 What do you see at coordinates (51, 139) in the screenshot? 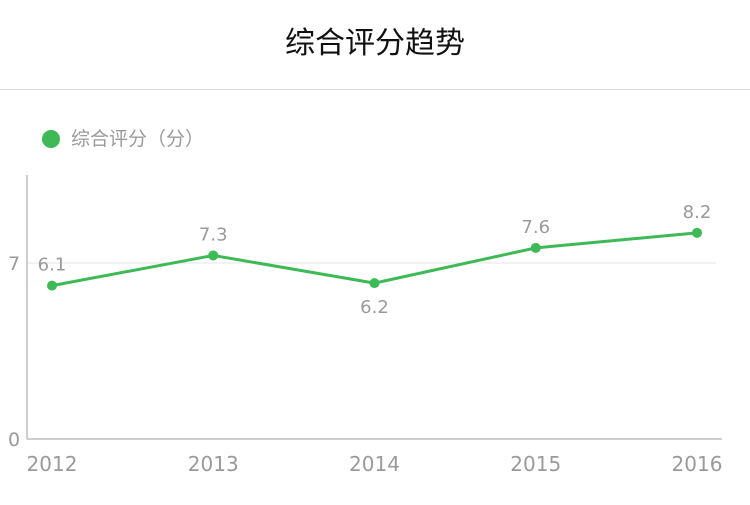
I see `legend-marker` at bounding box center [51, 139].